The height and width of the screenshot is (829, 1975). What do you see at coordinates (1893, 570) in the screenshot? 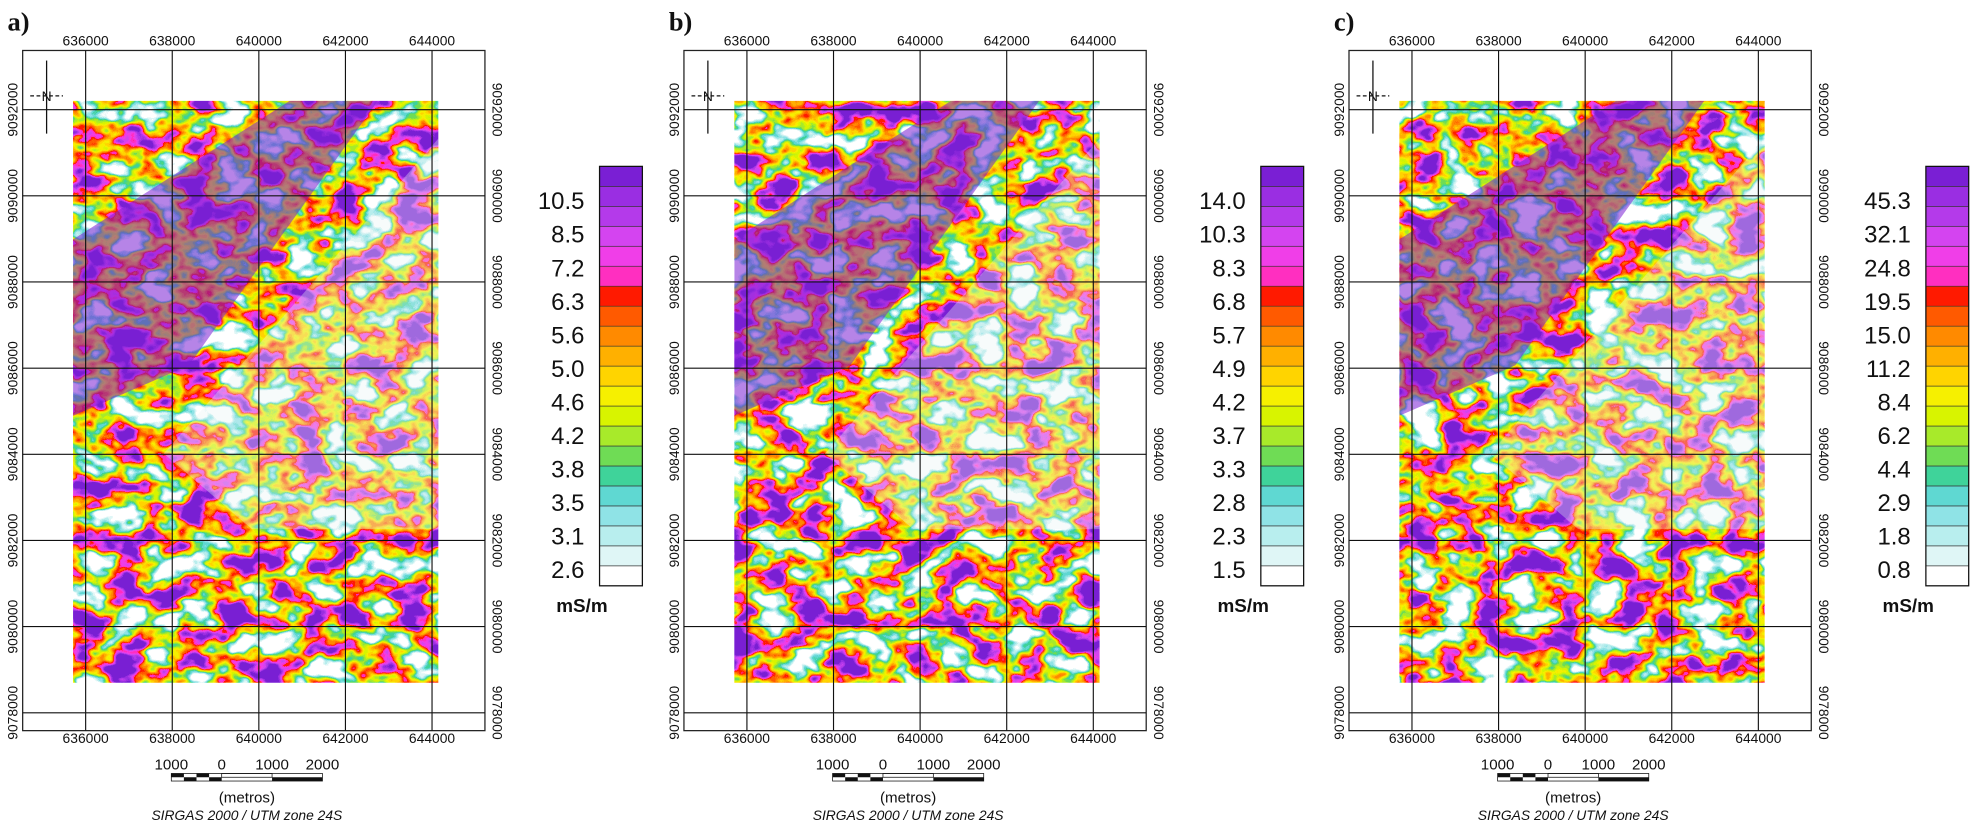
I see `legend-label: 0.8` at bounding box center [1893, 570].